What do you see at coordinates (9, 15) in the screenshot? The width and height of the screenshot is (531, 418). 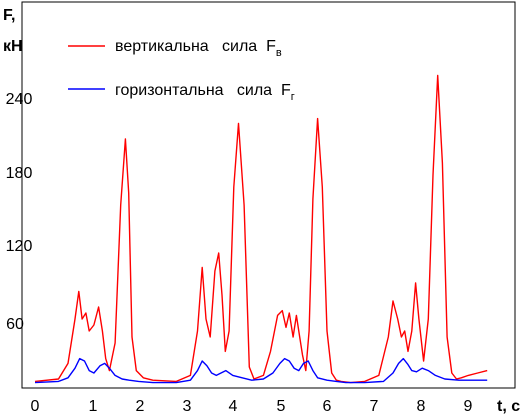 I see `y-axis-label: F,` at bounding box center [9, 15].